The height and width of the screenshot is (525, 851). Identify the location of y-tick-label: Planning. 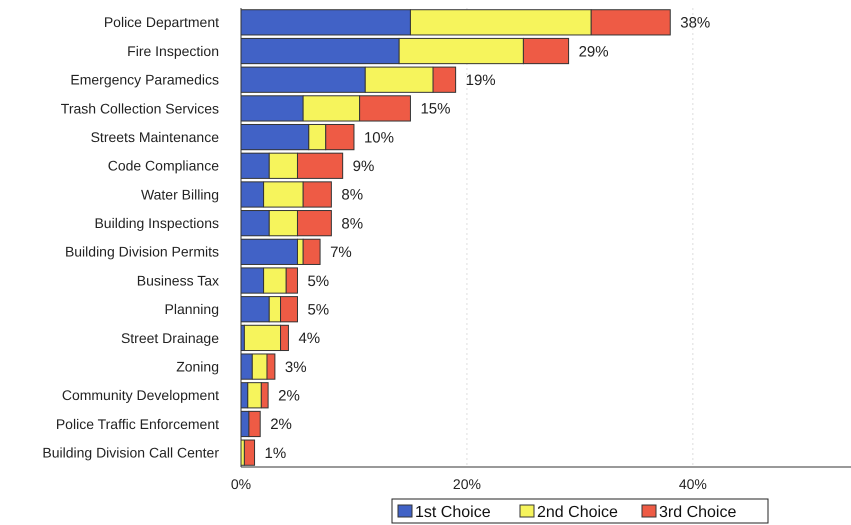
(191, 309).